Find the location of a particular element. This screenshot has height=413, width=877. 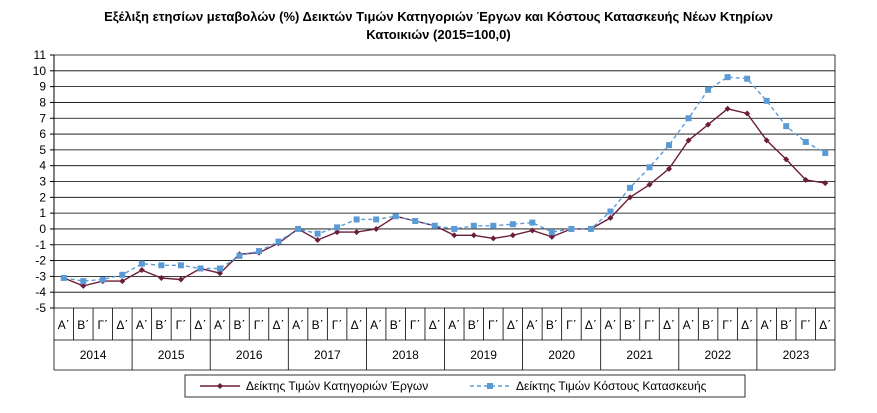

legend-label-series-1: Δείκτης Τιμών Κατηγοριών Έργων is located at coordinates (337, 386).